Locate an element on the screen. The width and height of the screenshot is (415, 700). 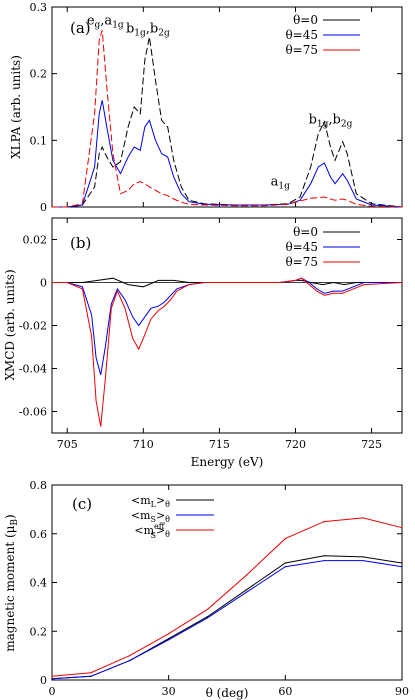
panel-c-legend: <mL>θ<mS>θ<meff S>θ is located at coordinates (172, 517).